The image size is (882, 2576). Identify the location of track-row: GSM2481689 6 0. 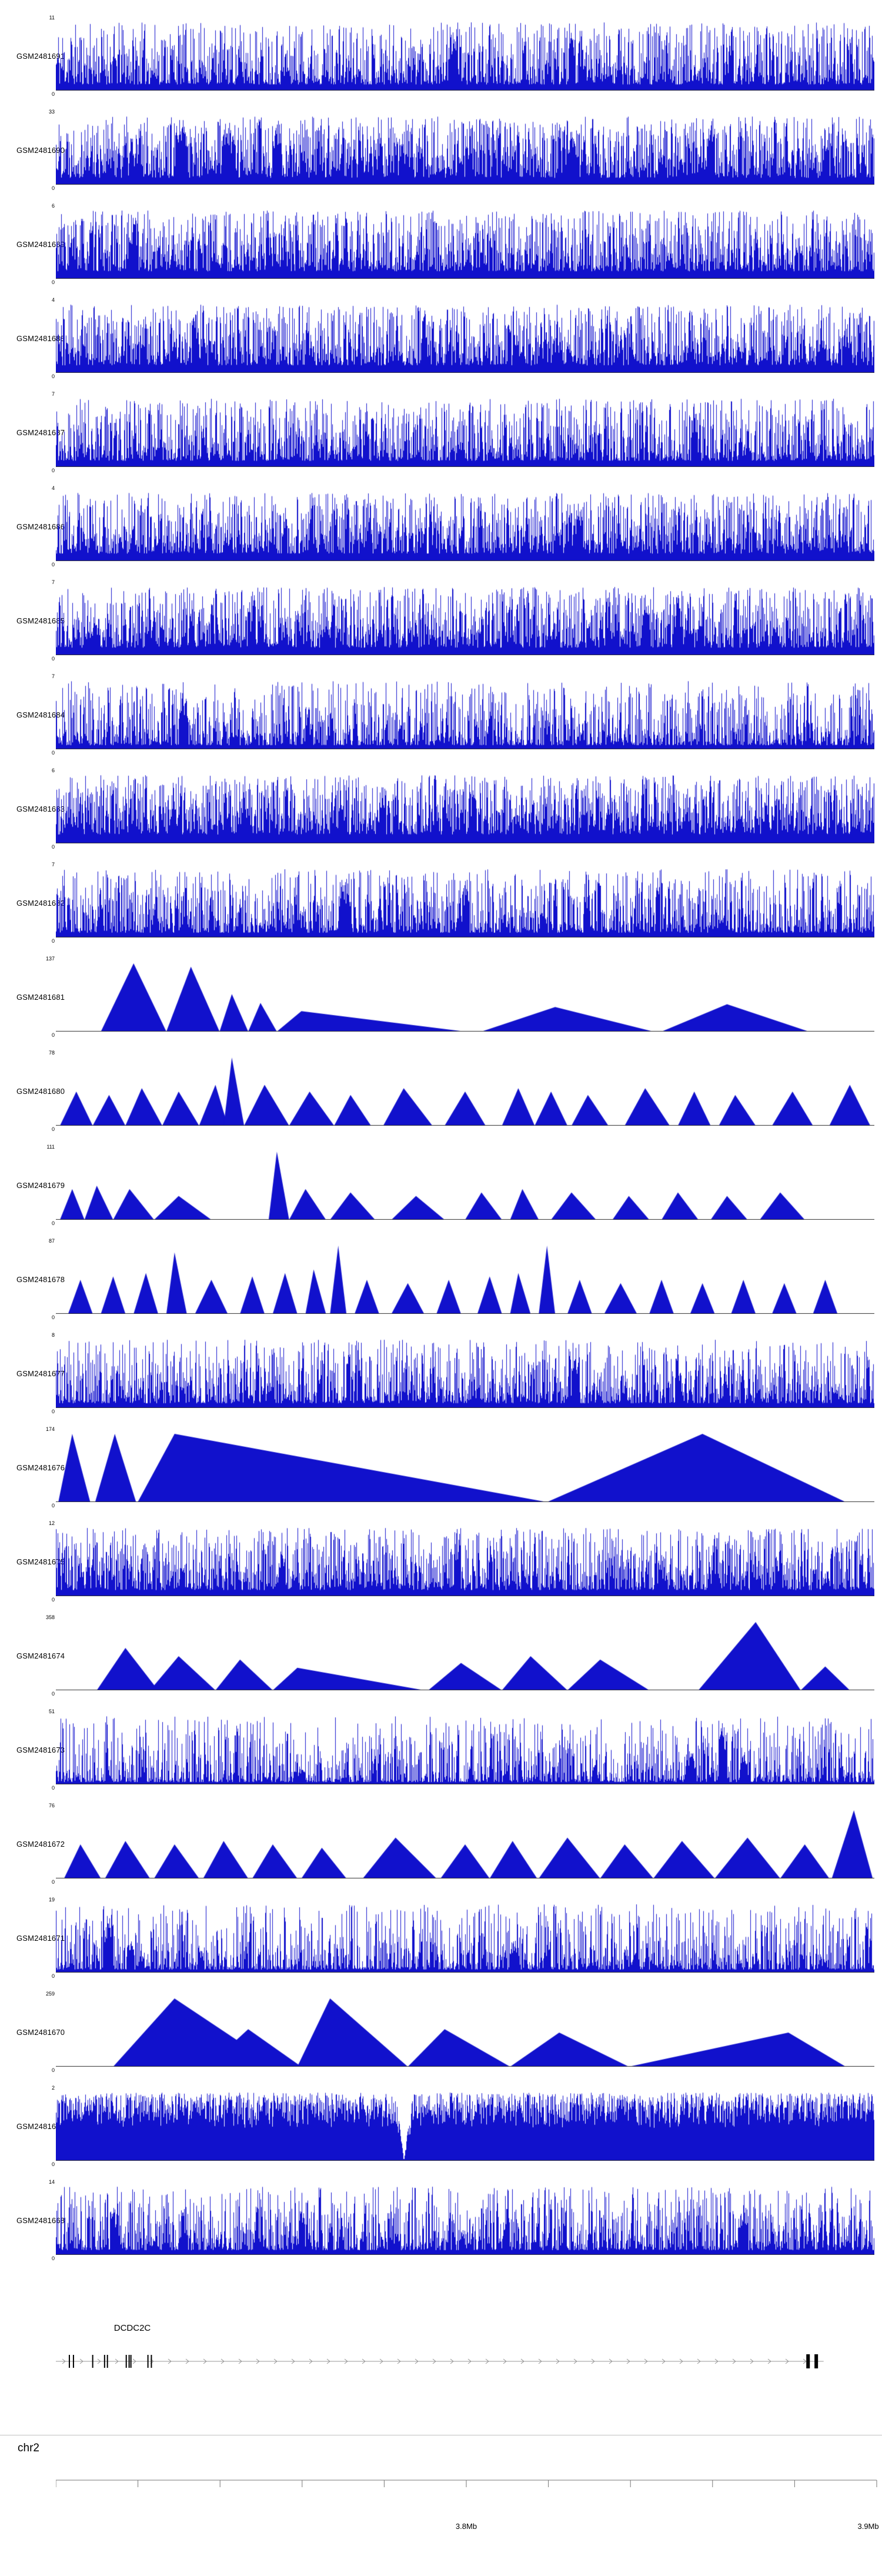
(441, 248).